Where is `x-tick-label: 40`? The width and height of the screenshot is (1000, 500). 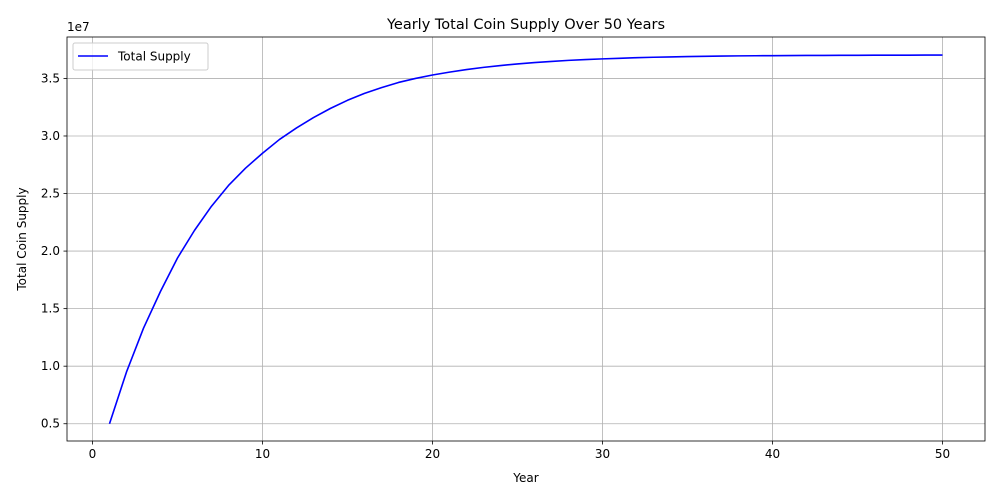 x-tick-label: 40 is located at coordinates (772, 454).